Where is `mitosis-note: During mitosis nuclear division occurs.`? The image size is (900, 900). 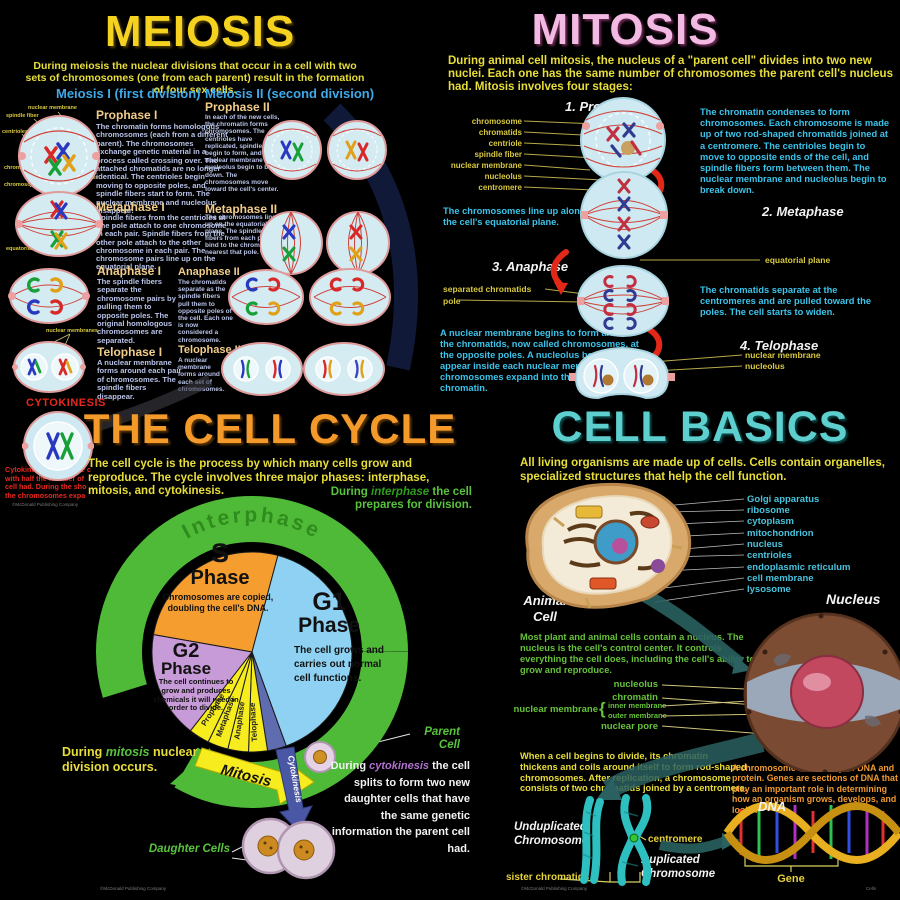
mitosis-note: During mitosis nuclear division occurs. is located at coordinates (130, 759).